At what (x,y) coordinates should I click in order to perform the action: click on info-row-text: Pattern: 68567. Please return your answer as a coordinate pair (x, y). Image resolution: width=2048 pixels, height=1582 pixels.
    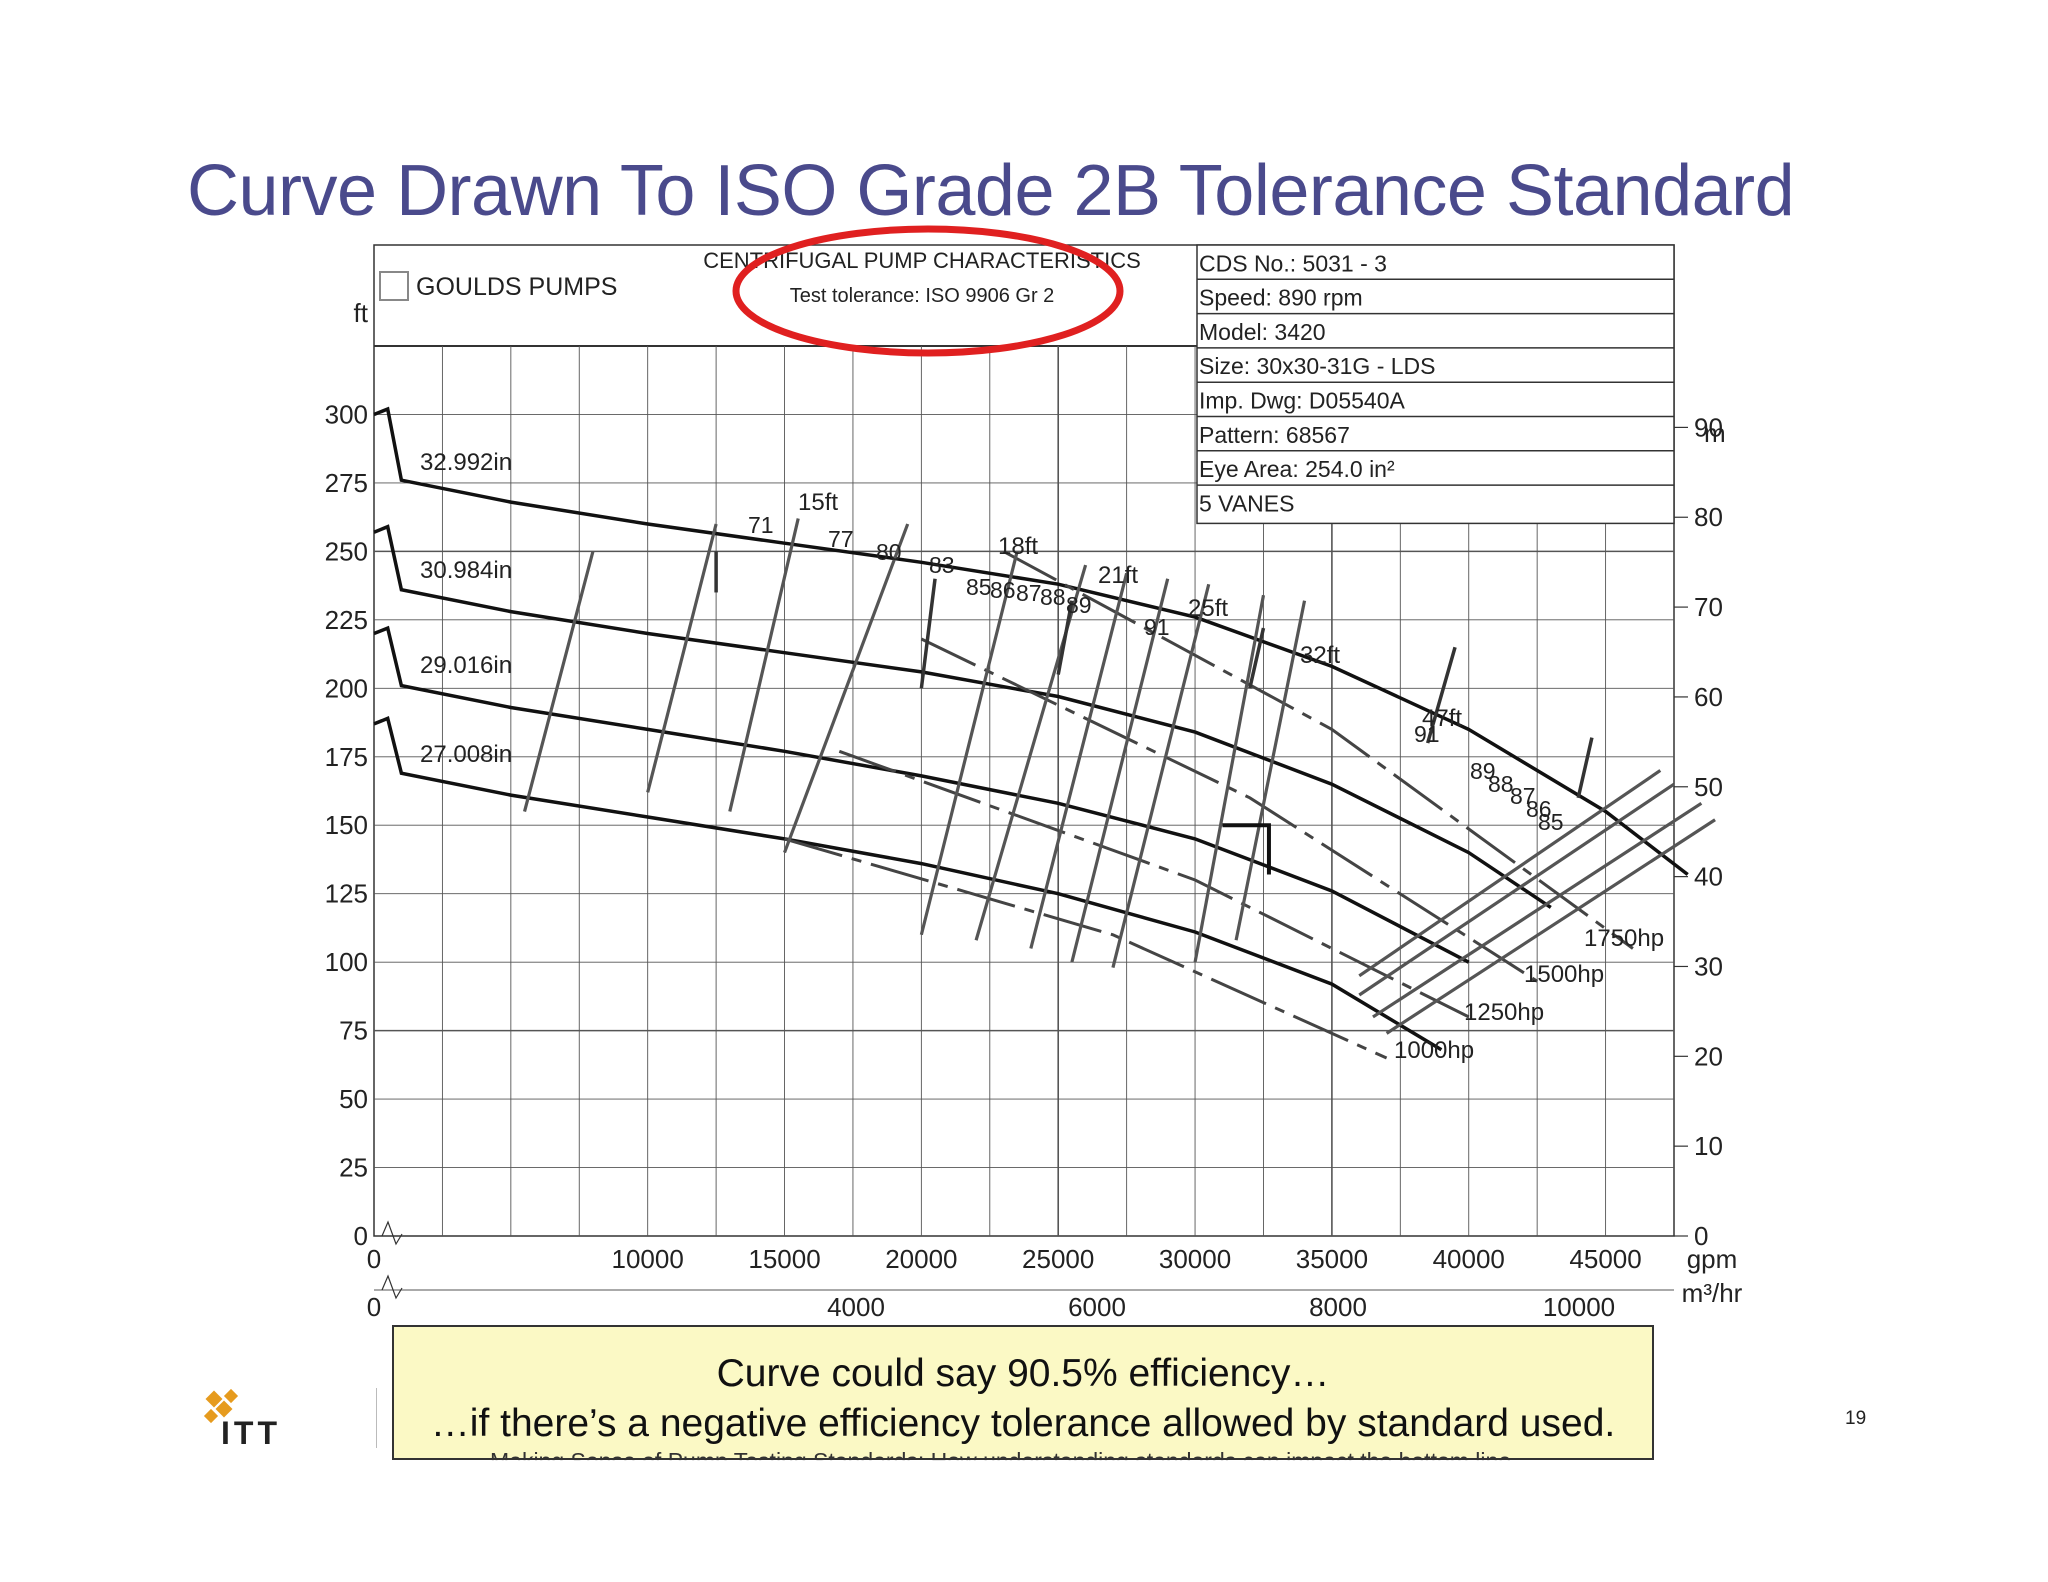
    Looking at the image, I should click on (1274, 435).